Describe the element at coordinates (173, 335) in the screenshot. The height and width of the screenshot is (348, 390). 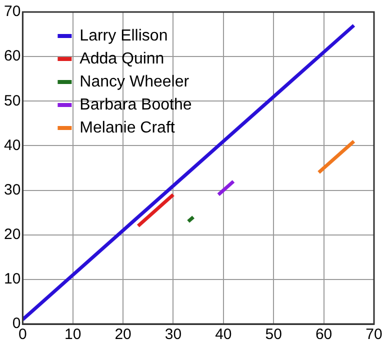
I see `x-tick-label: 30` at that location.